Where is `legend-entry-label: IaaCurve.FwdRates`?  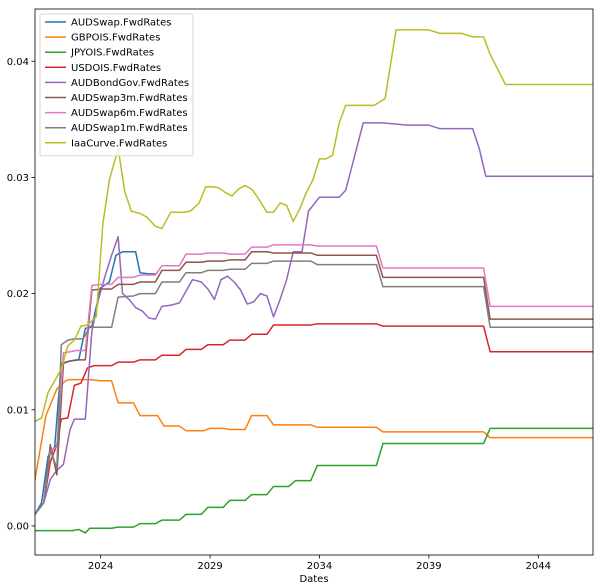
legend-entry-label: IaaCurve.FwdRates is located at coordinates (119, 143).